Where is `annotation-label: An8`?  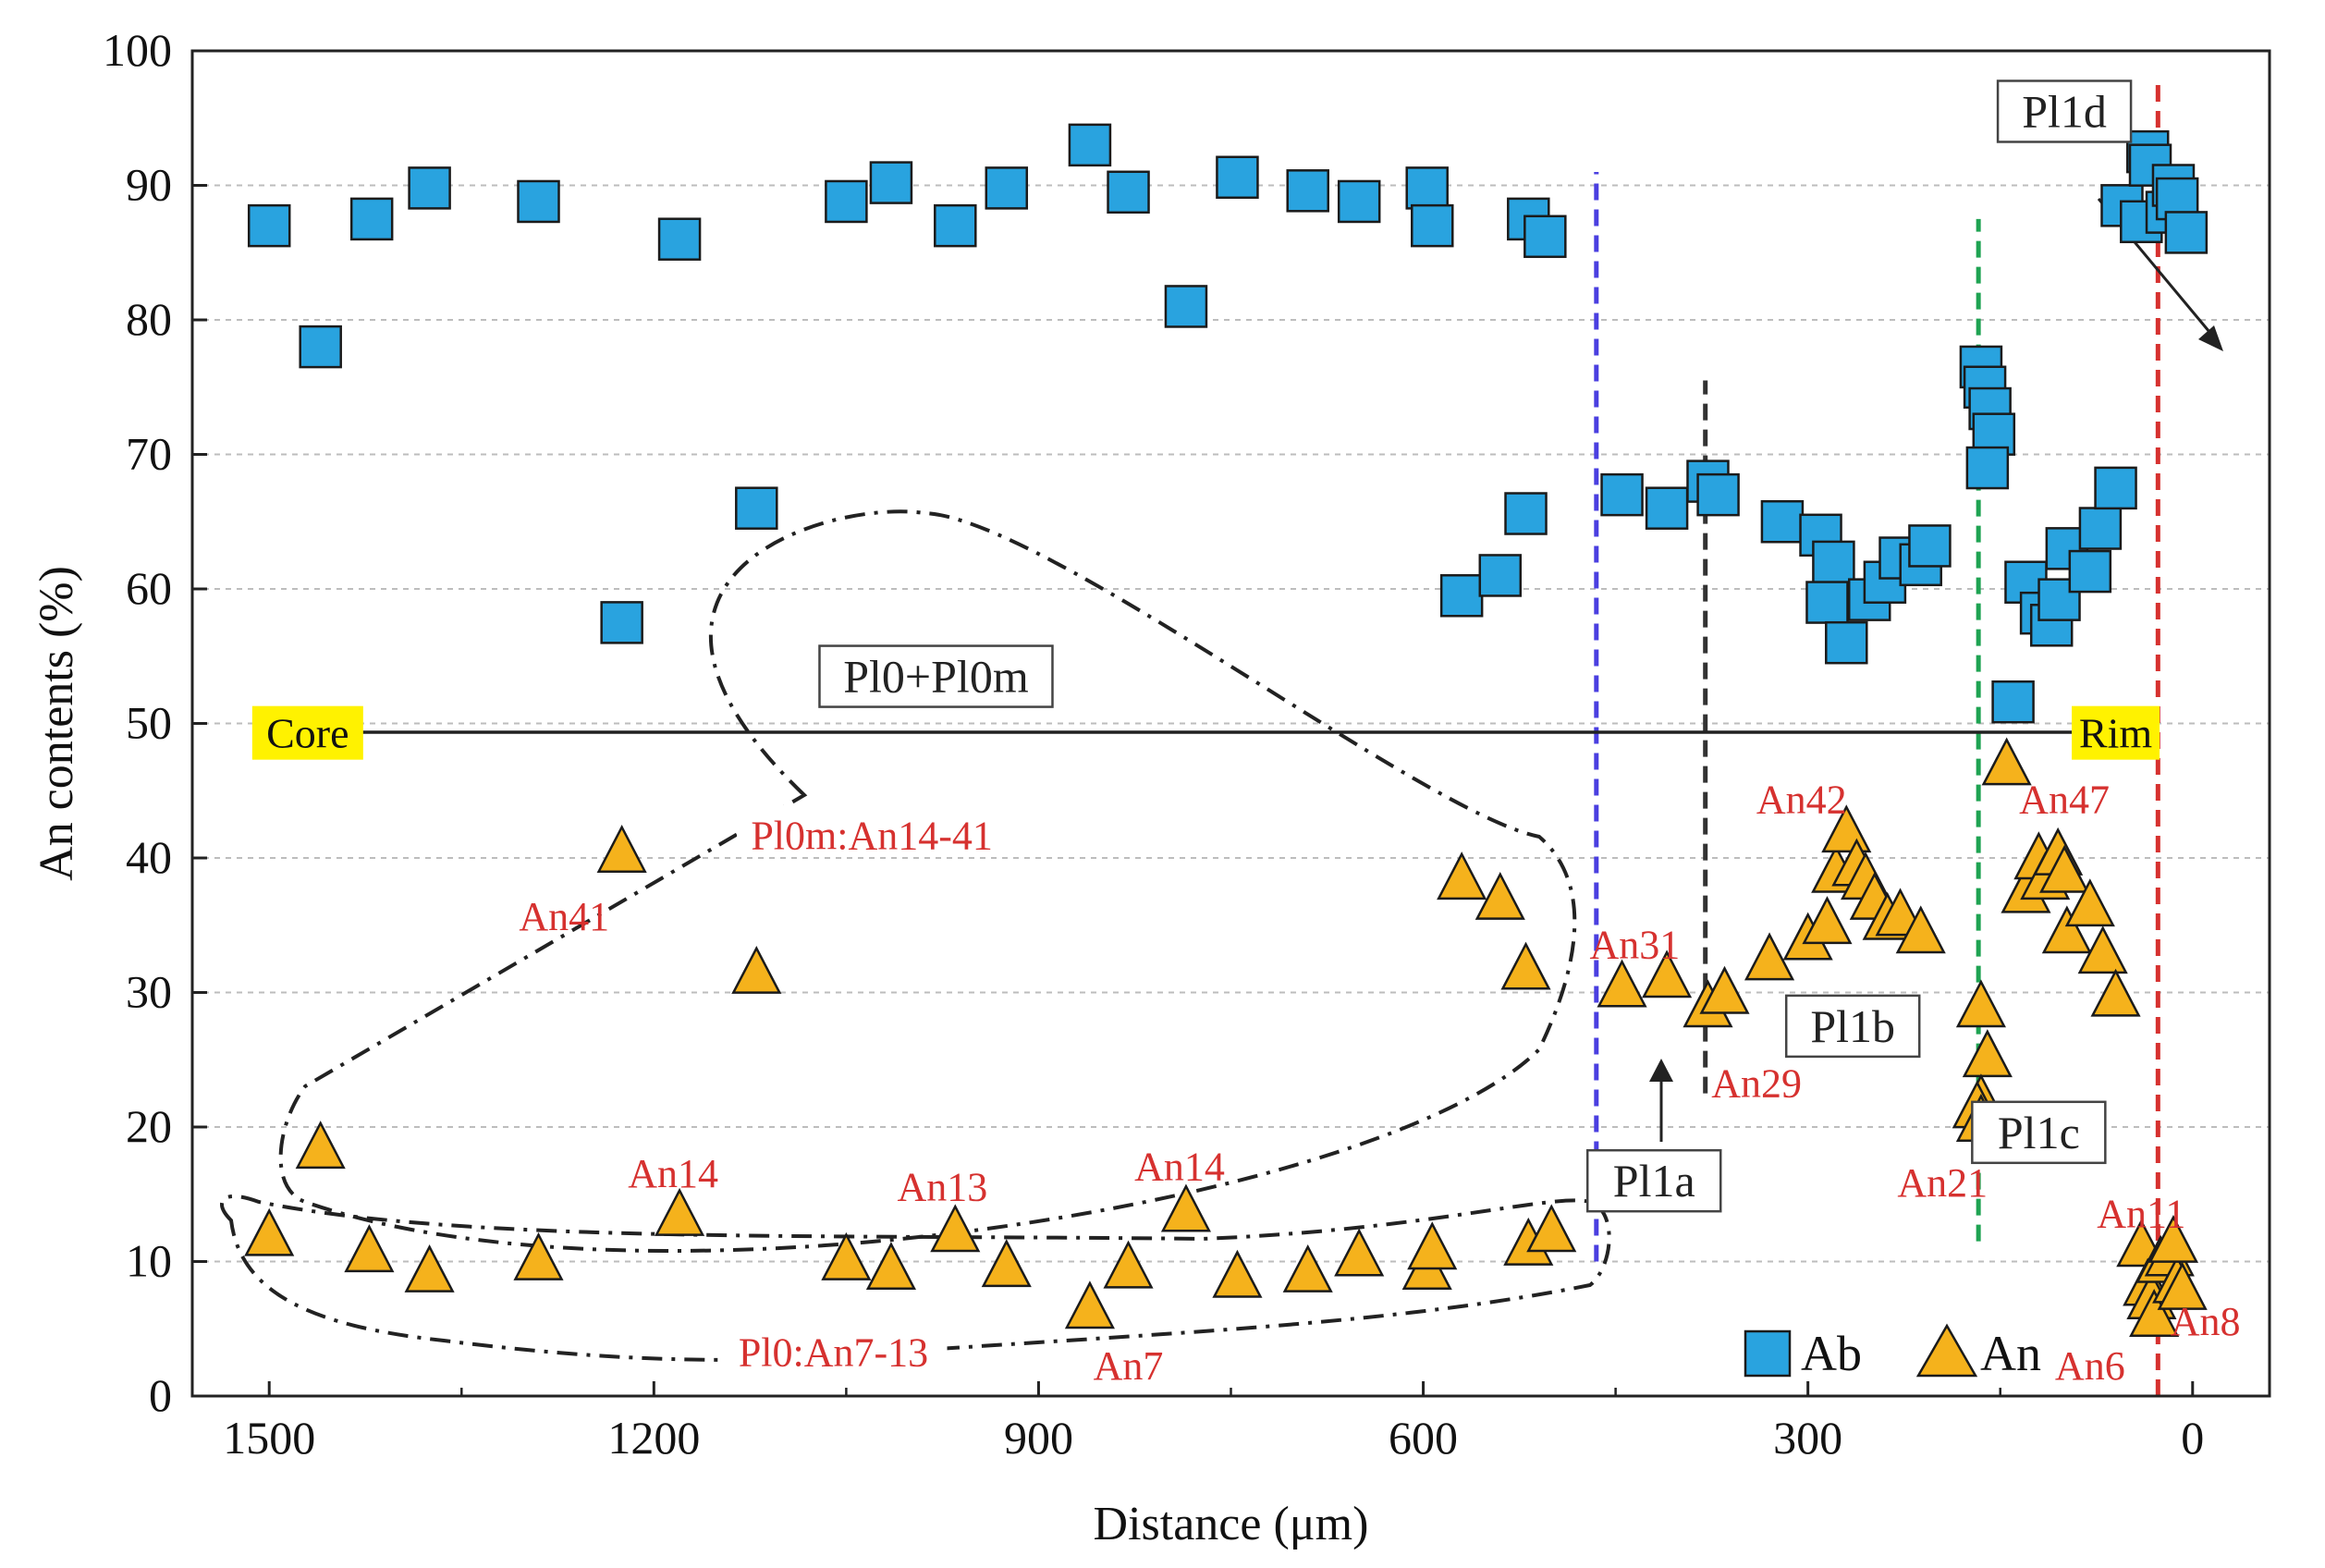
annotation-label: An8 is located at coordinates (2206, 1321).